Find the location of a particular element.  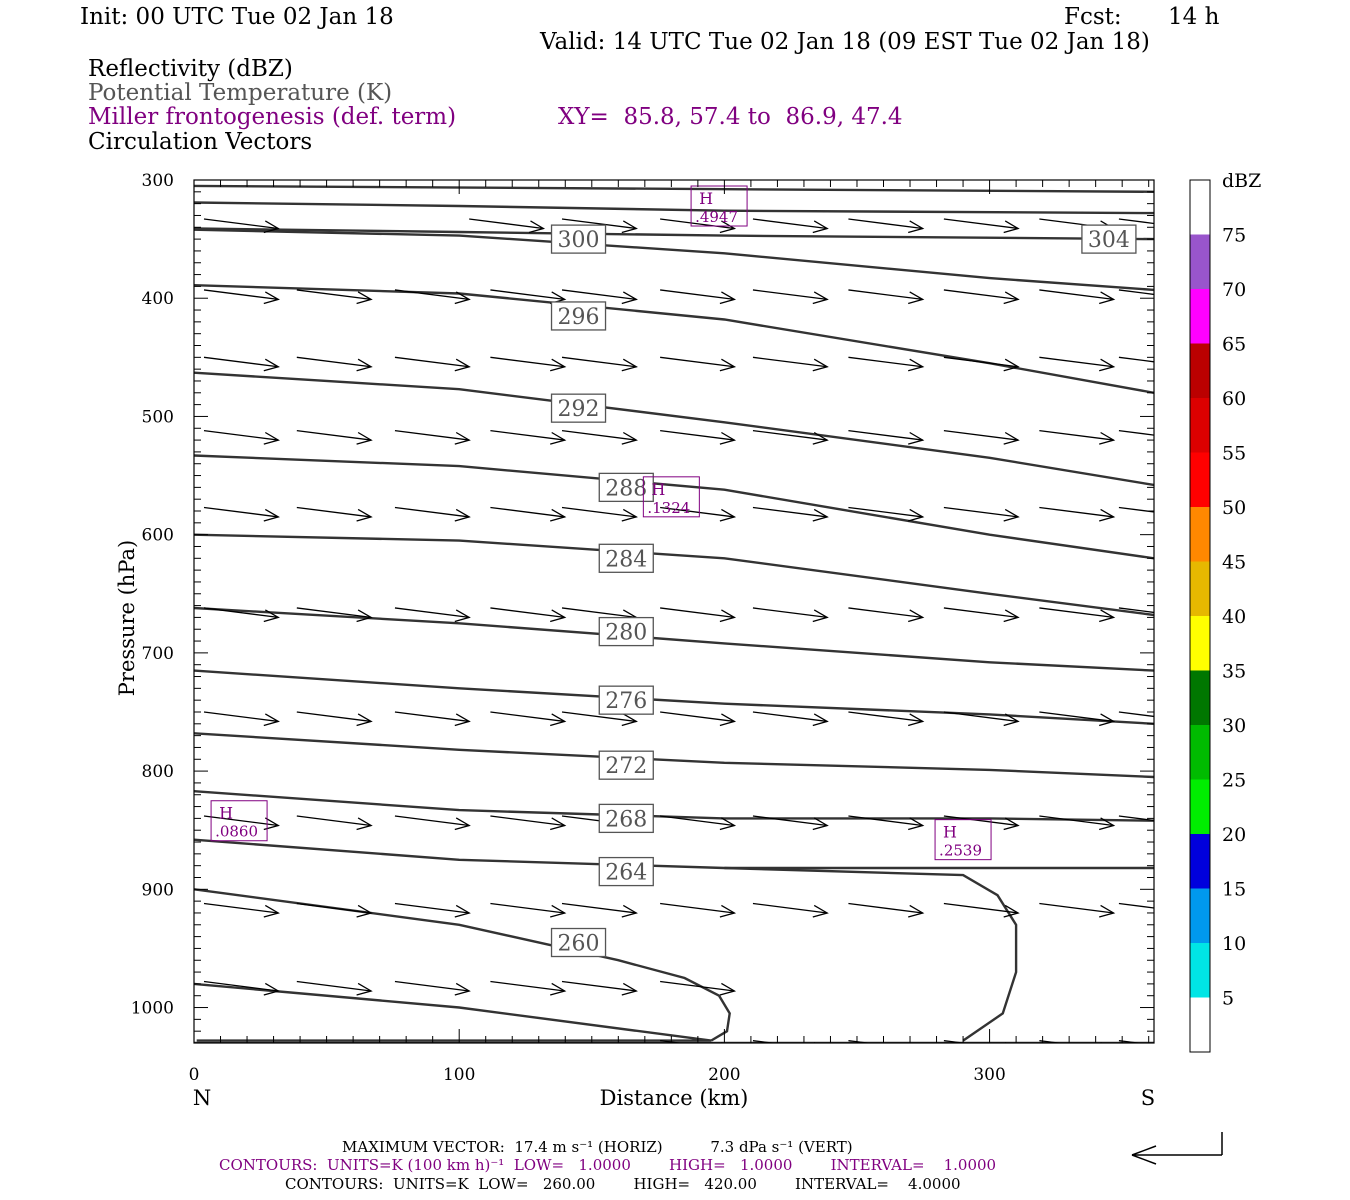

isentrope-label: 288 is located at coordinates (626, 488).